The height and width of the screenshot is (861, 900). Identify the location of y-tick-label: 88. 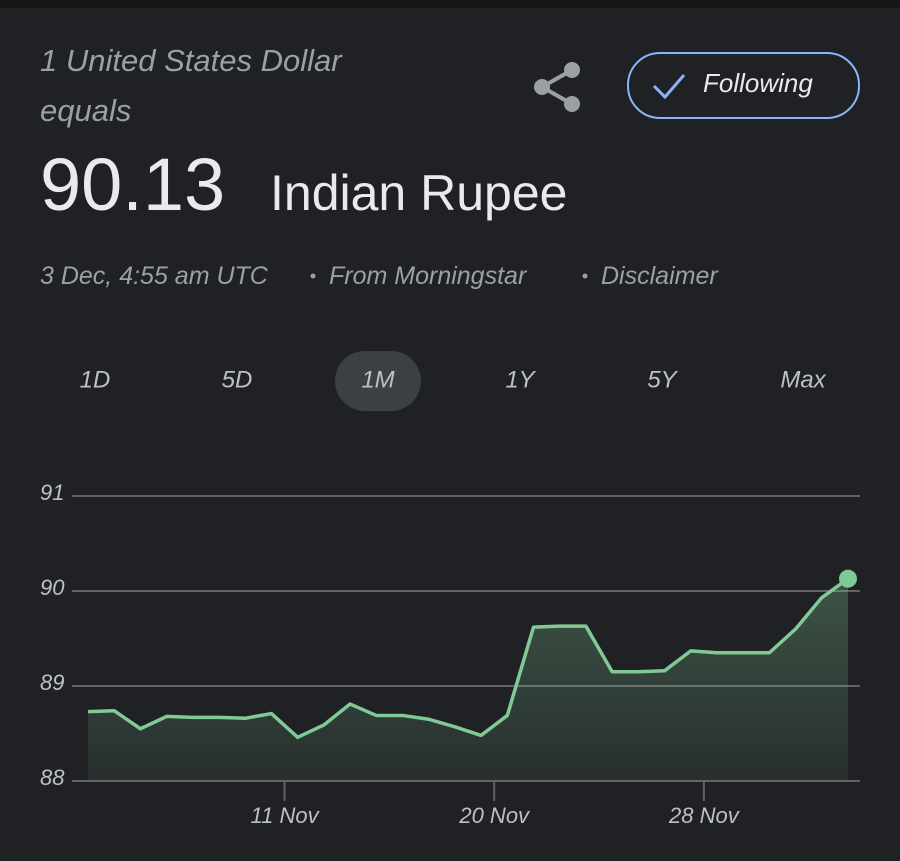
(52, 777).